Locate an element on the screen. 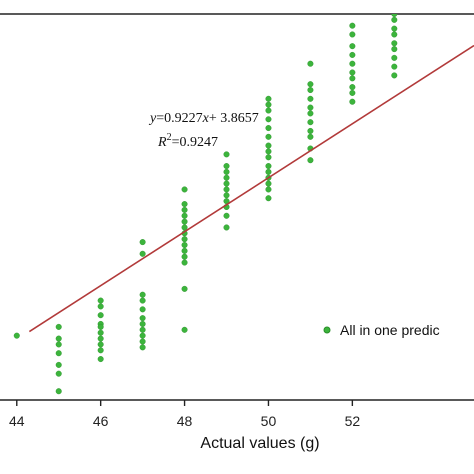  r-squared: R2=0.9247 is located at coordinates (187, 141).